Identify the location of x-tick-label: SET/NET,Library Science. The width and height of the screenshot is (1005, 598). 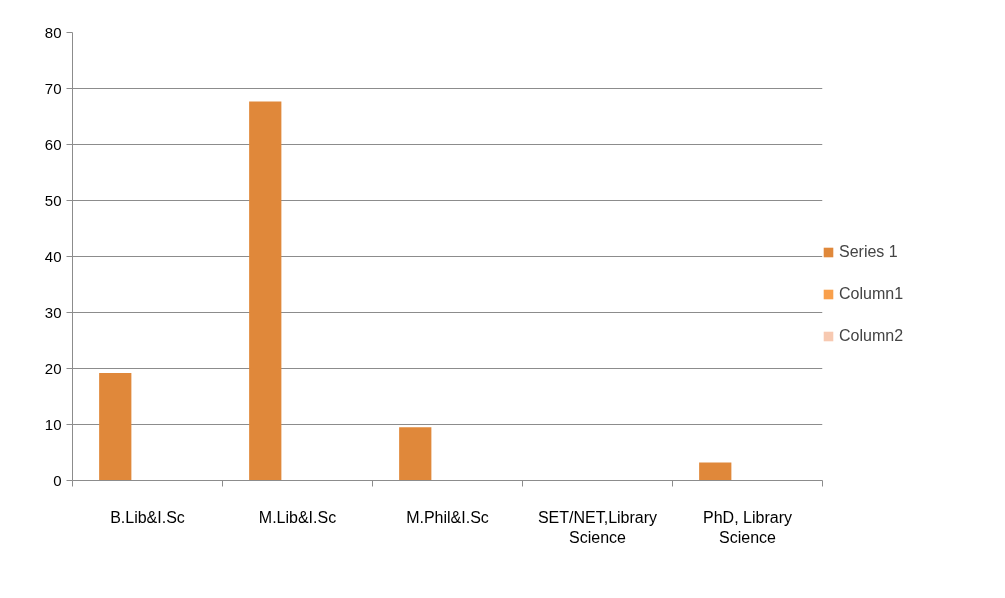
(597, 527).